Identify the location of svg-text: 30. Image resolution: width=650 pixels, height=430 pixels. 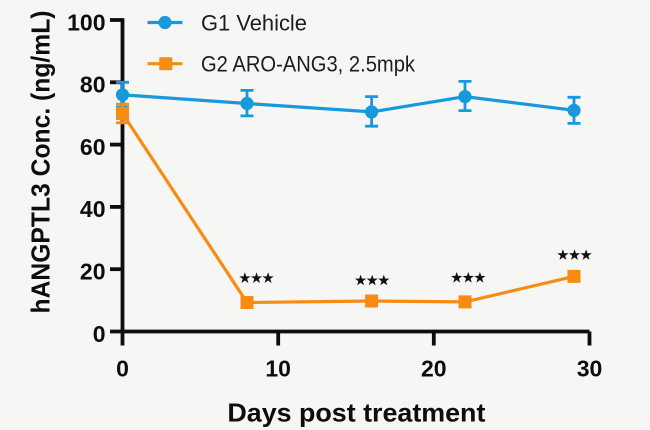
(590, 369).